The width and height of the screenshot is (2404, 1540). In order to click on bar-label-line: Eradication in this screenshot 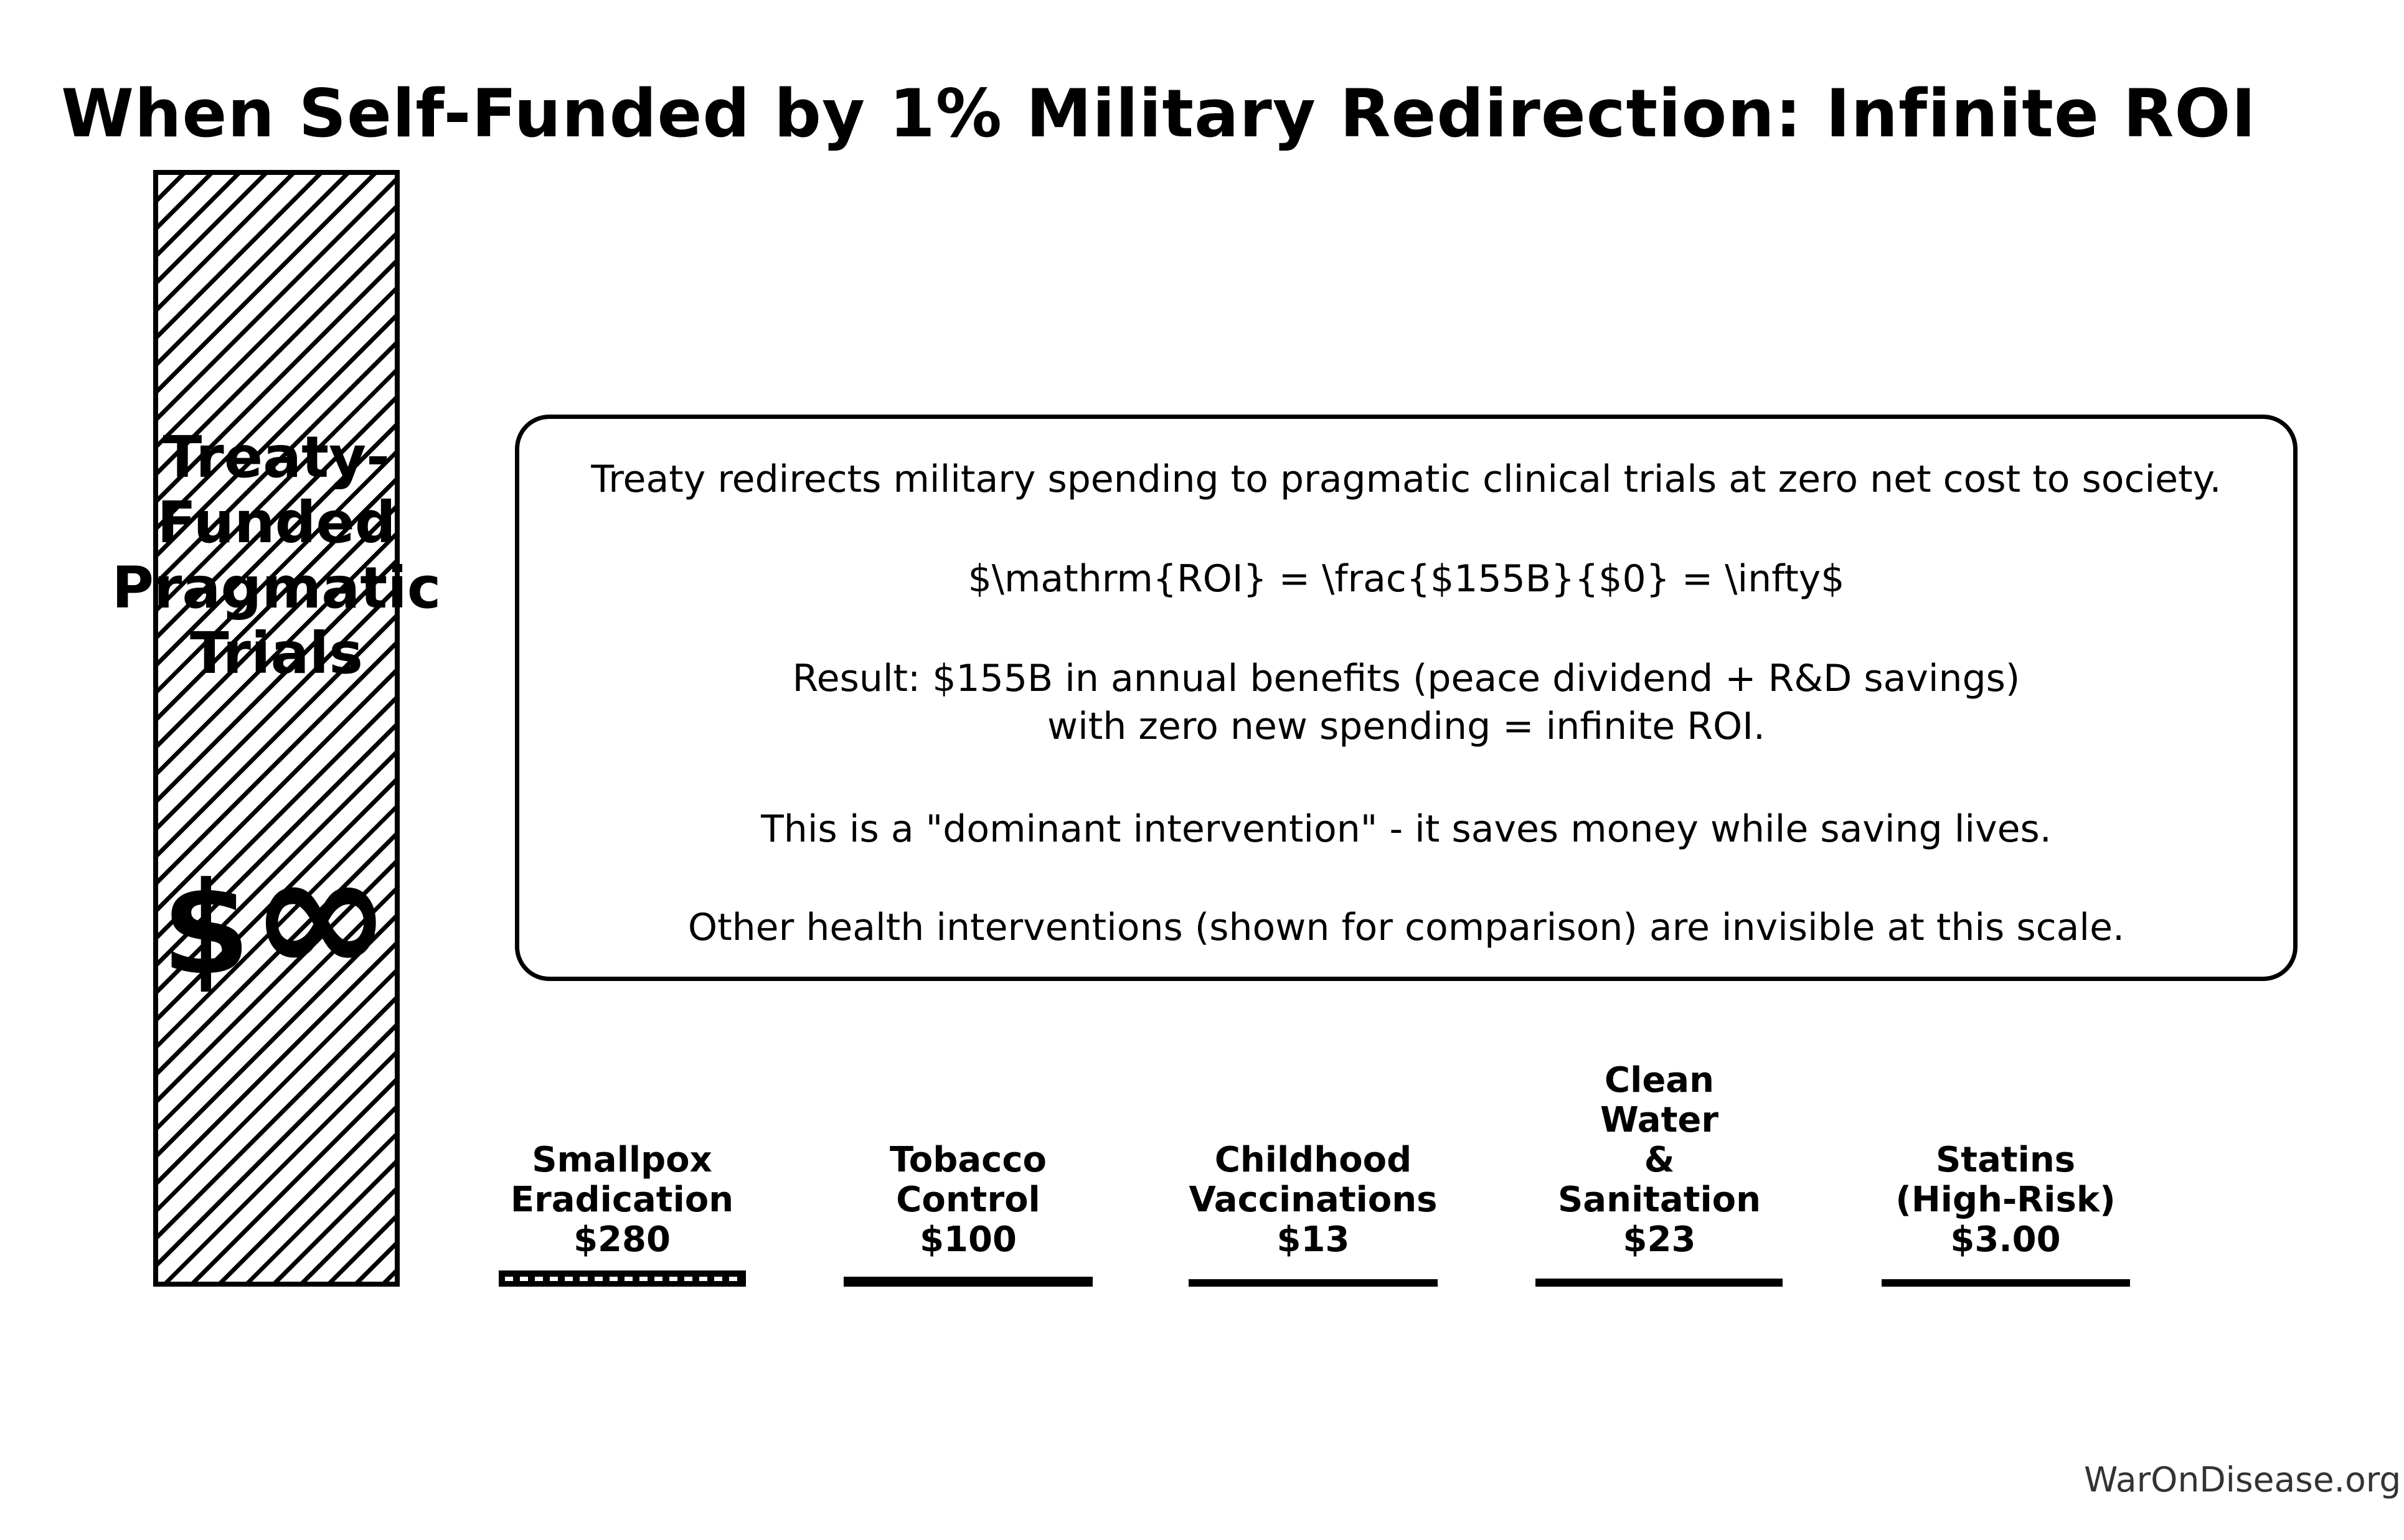, I will do `click(622, 1200)`.